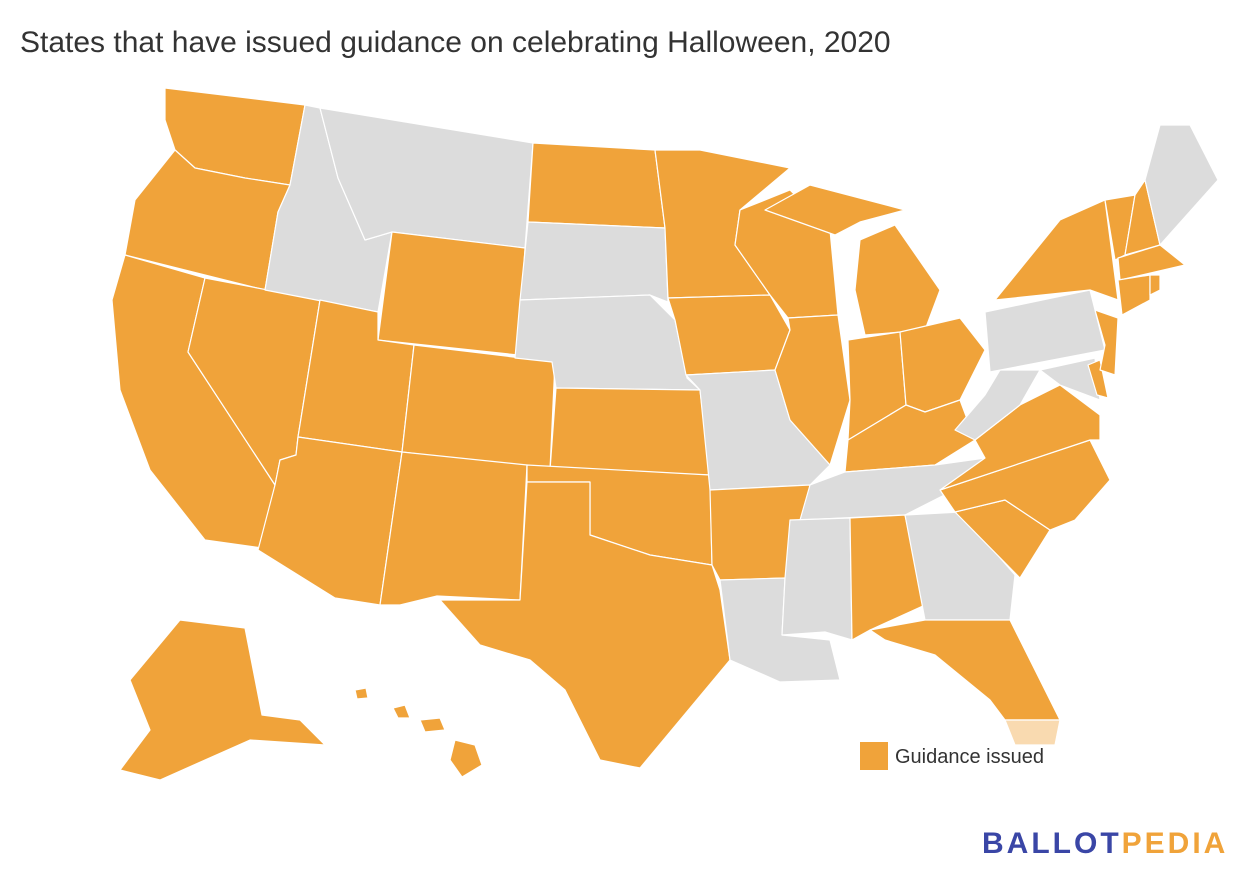 Image resolution: width=1240 pixels, height=888 pixels. Describe the element at coordinates (874, 756) in the screenshot. I see `legend-swatch` at that location.